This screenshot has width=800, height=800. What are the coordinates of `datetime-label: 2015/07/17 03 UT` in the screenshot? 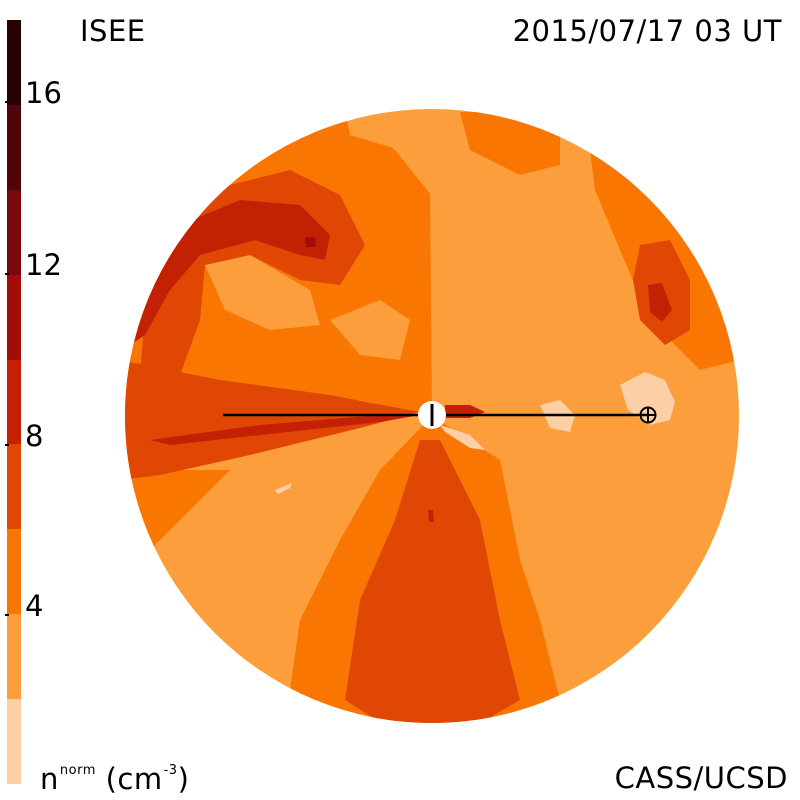 It's located at (647, 31).